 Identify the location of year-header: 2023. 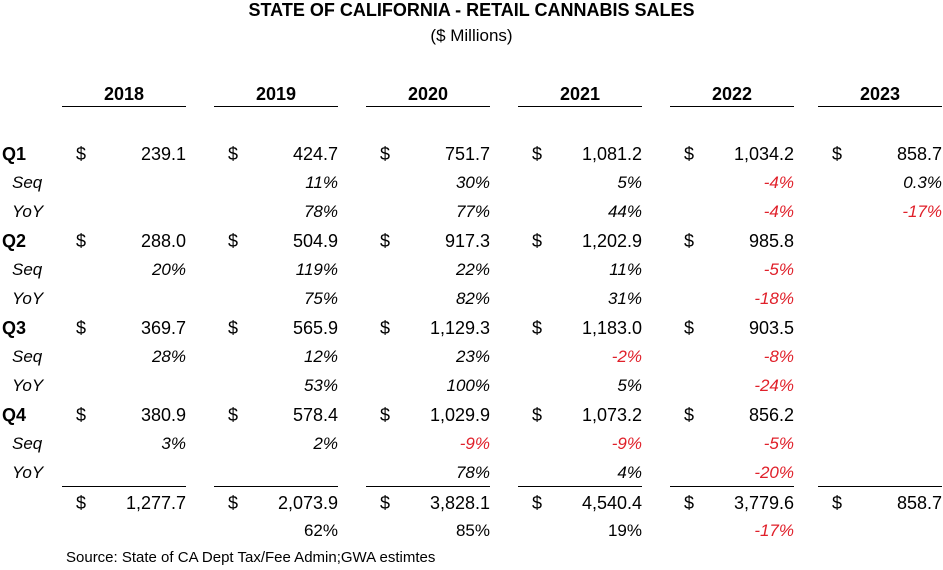
(880, 94).